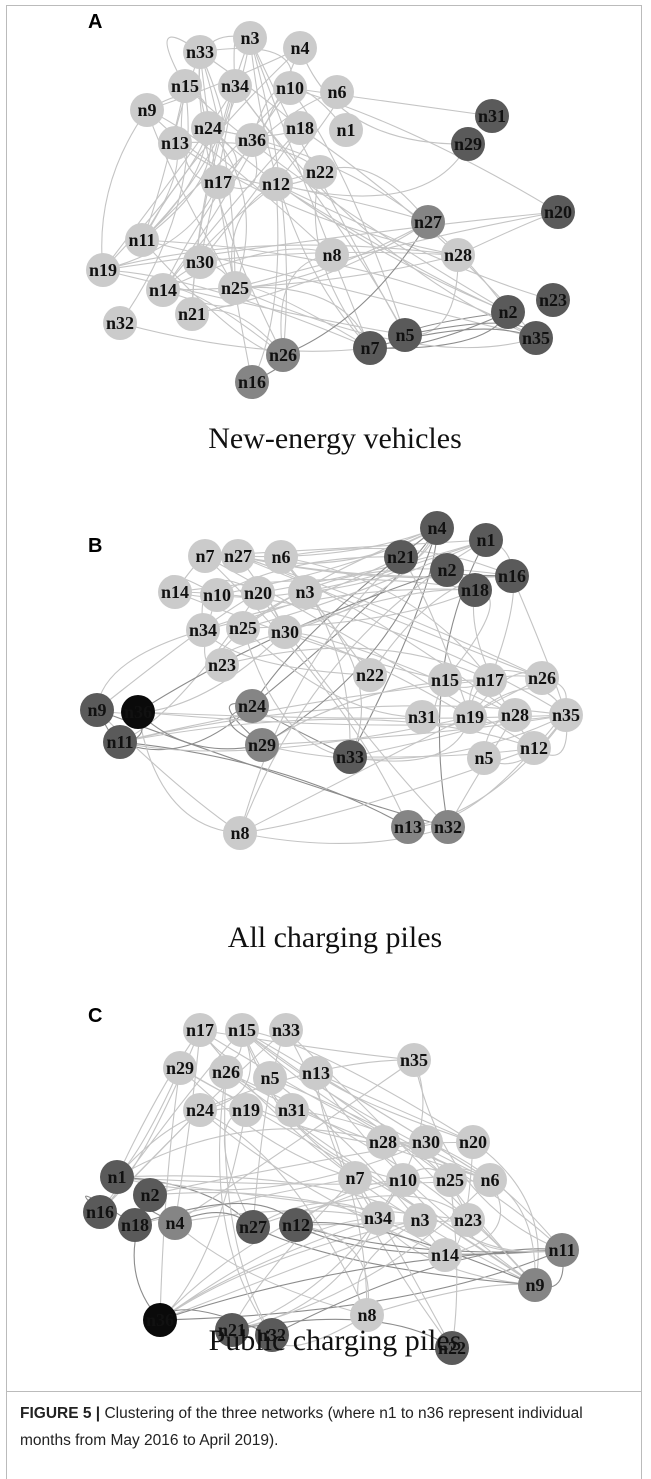 The image size is (651, 1479). I want to click on node-label: n30, so click(426, 1142).